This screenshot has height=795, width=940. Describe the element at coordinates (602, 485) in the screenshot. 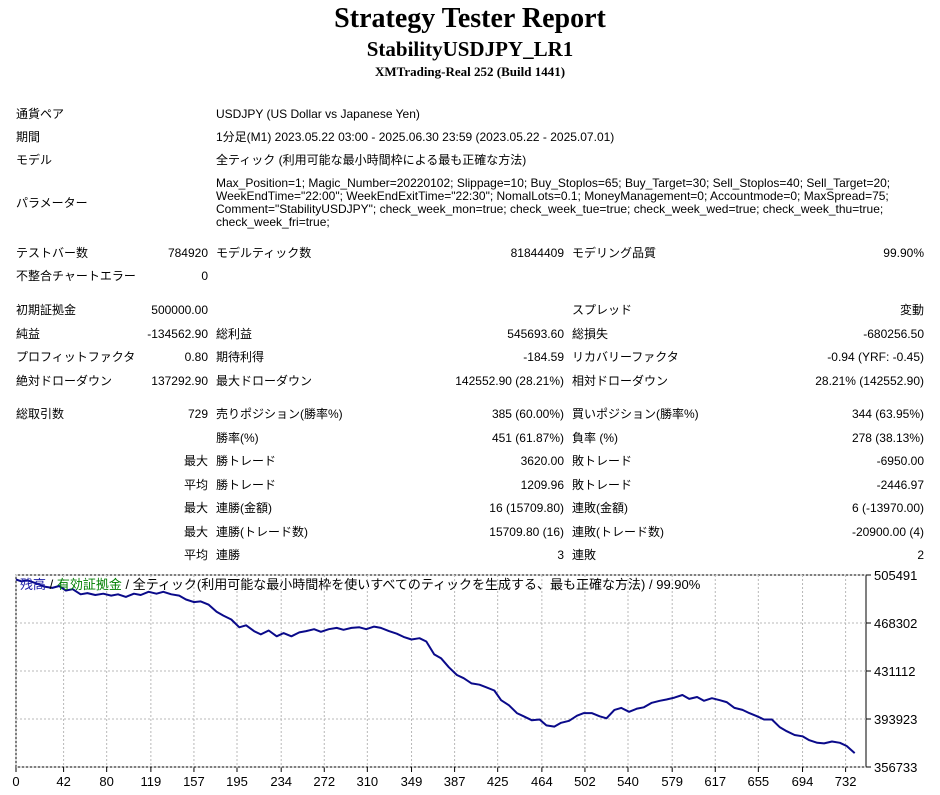

I see `avg-loss-label: 敗トレード` at that location.